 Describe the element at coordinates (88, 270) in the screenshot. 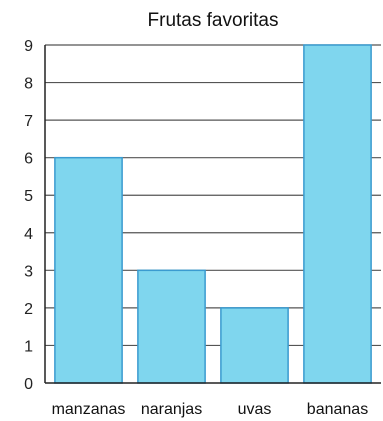

I see `bar-manzanas` at that location.